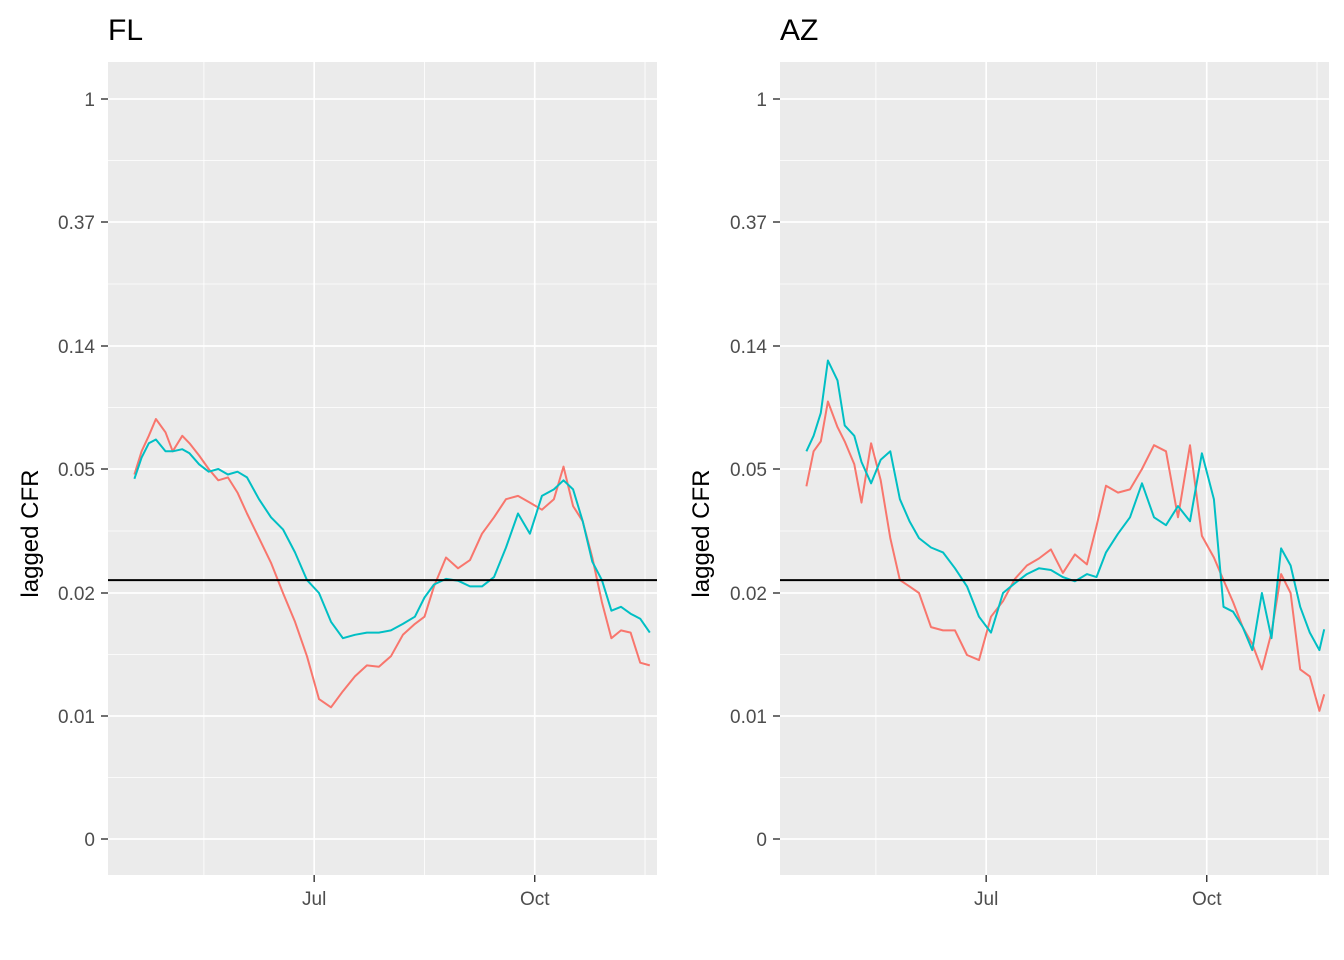 The image size is (1344, 960). Describe the element at coordinates (799, 30) in the screenshot. I see `panel-title: AZ` at that location.